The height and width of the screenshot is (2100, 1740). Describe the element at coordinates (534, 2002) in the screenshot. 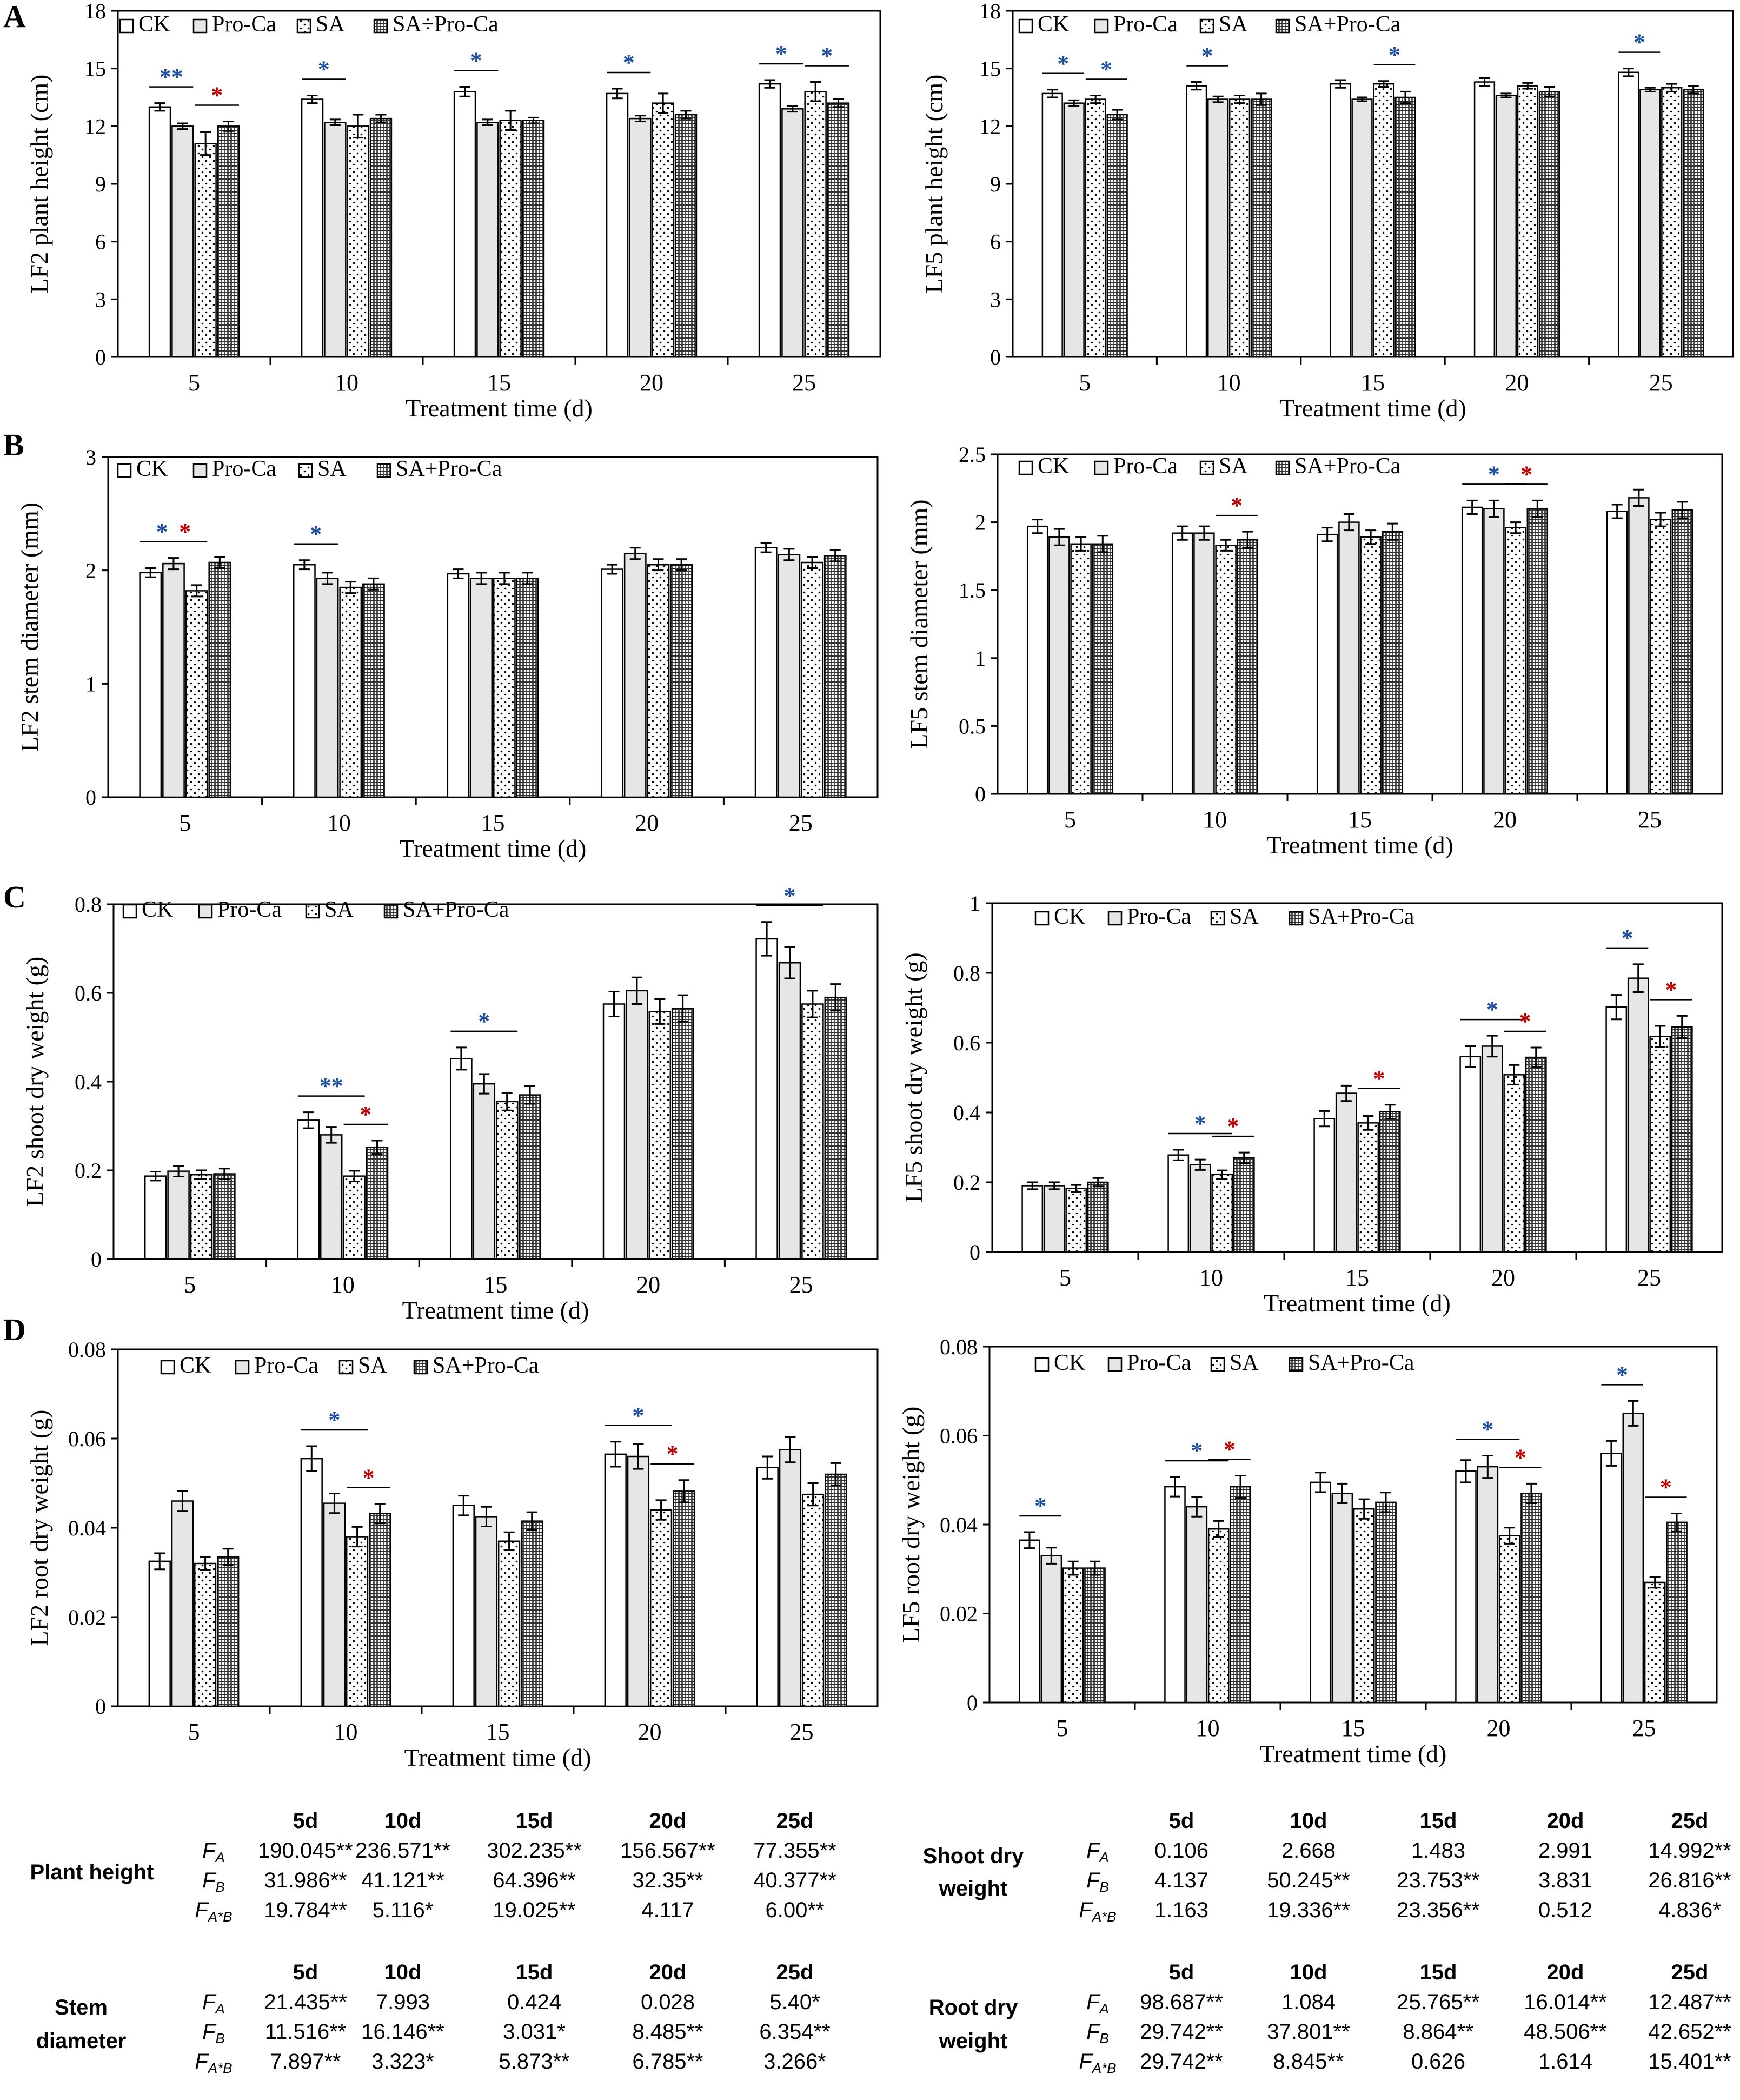

I see `anova-value: 0.424` at that location.